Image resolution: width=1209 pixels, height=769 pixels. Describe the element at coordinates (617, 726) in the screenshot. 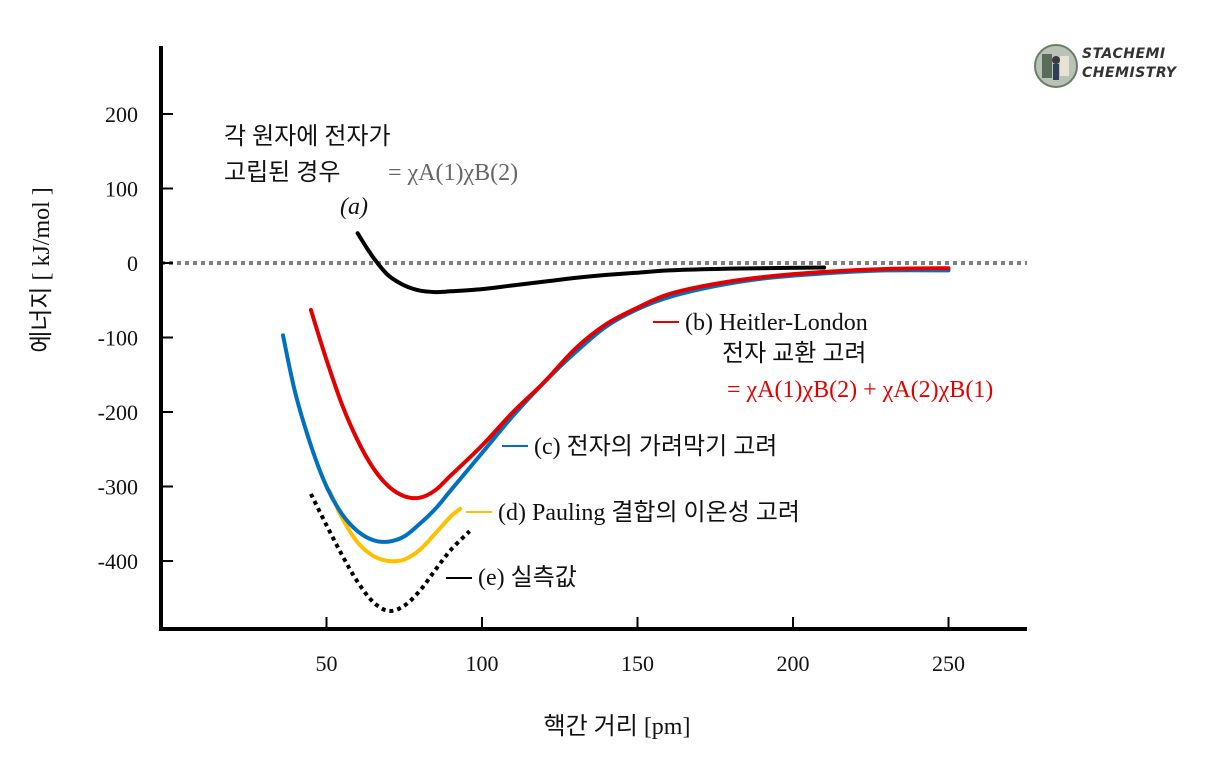

I see `x-axis-title: 핵간 거리 [pm]` at that location.